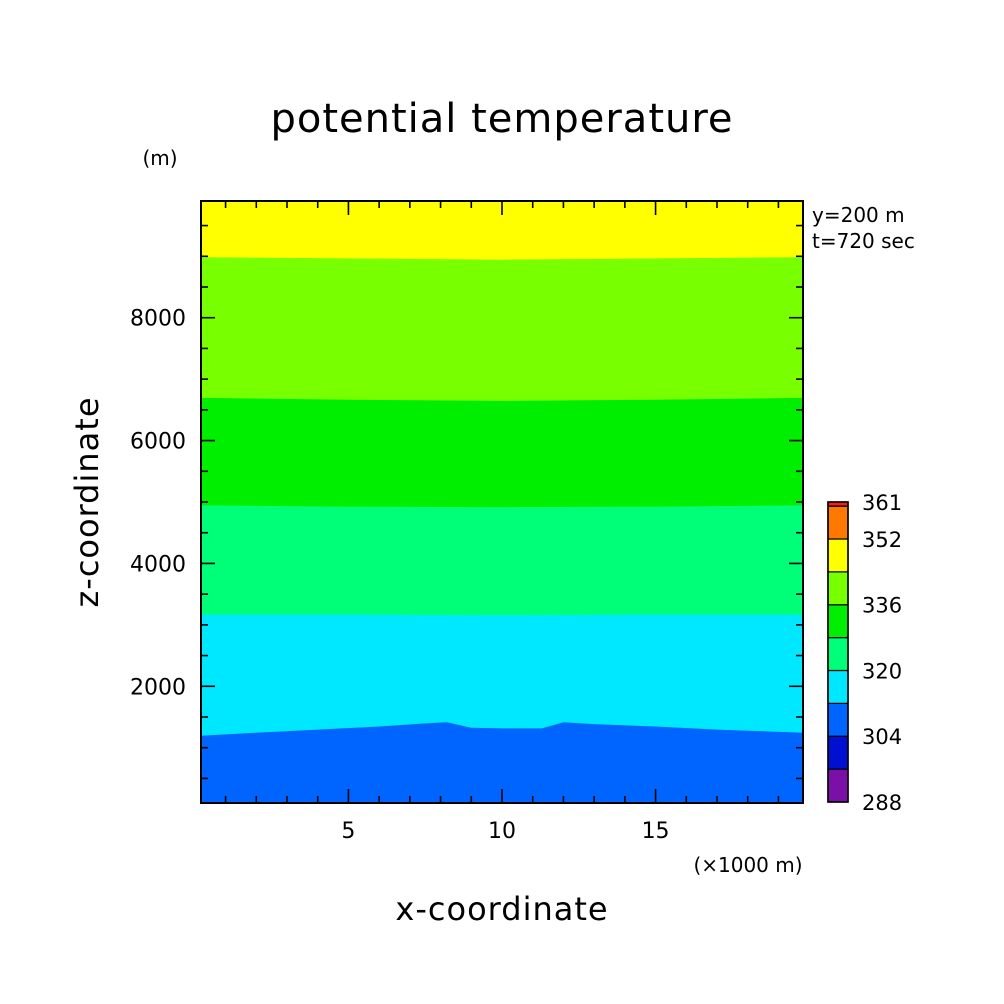 This screenshot has width=1004, height=1004. Describe the element at coordinates (501, 119) in the screenshot. I see `chart-title: potential temperature` at that location.